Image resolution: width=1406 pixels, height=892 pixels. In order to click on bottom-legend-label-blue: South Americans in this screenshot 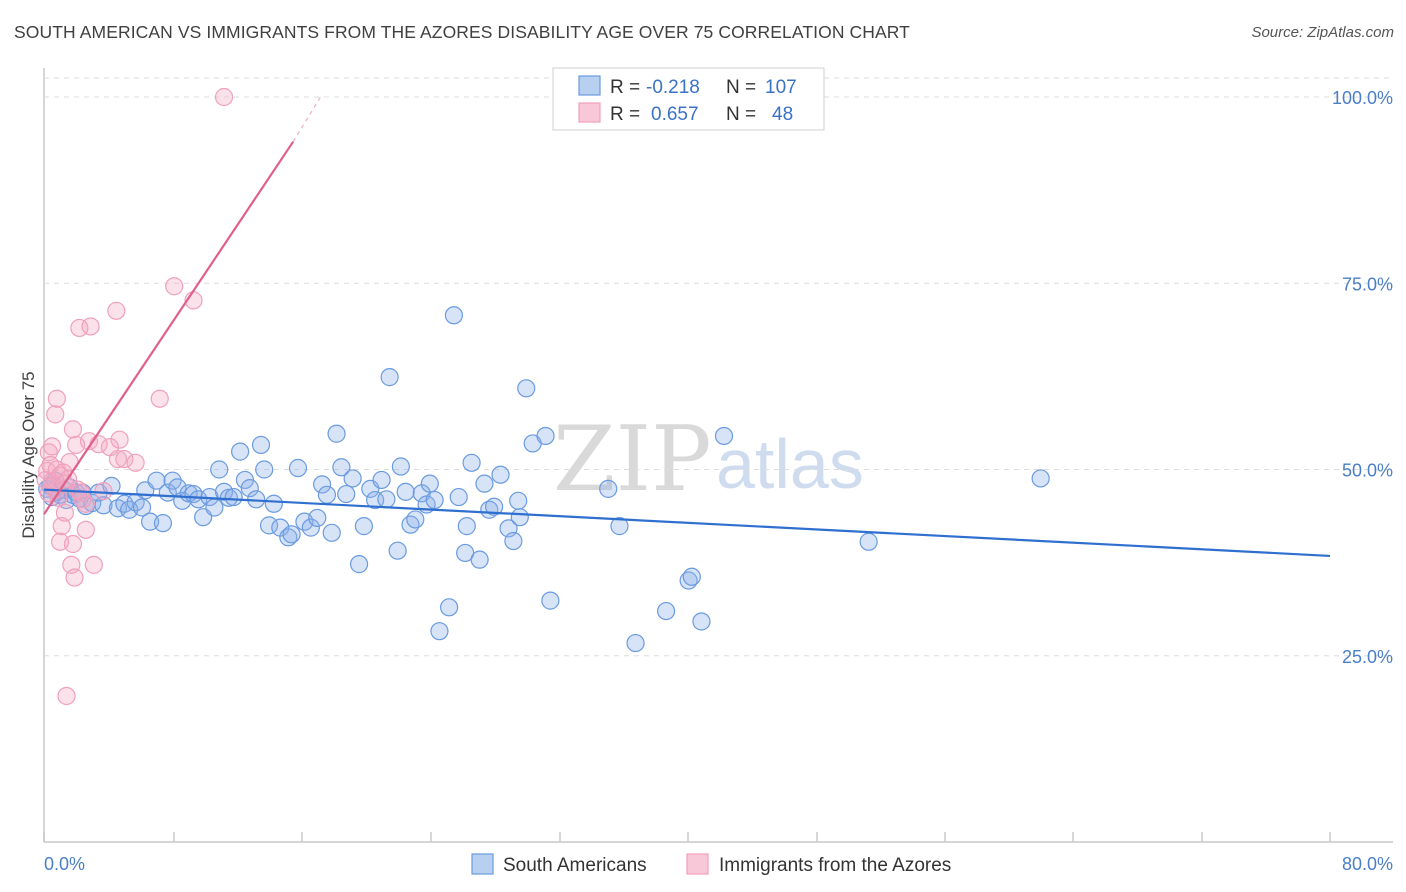, I will do `click(575, 865)`.